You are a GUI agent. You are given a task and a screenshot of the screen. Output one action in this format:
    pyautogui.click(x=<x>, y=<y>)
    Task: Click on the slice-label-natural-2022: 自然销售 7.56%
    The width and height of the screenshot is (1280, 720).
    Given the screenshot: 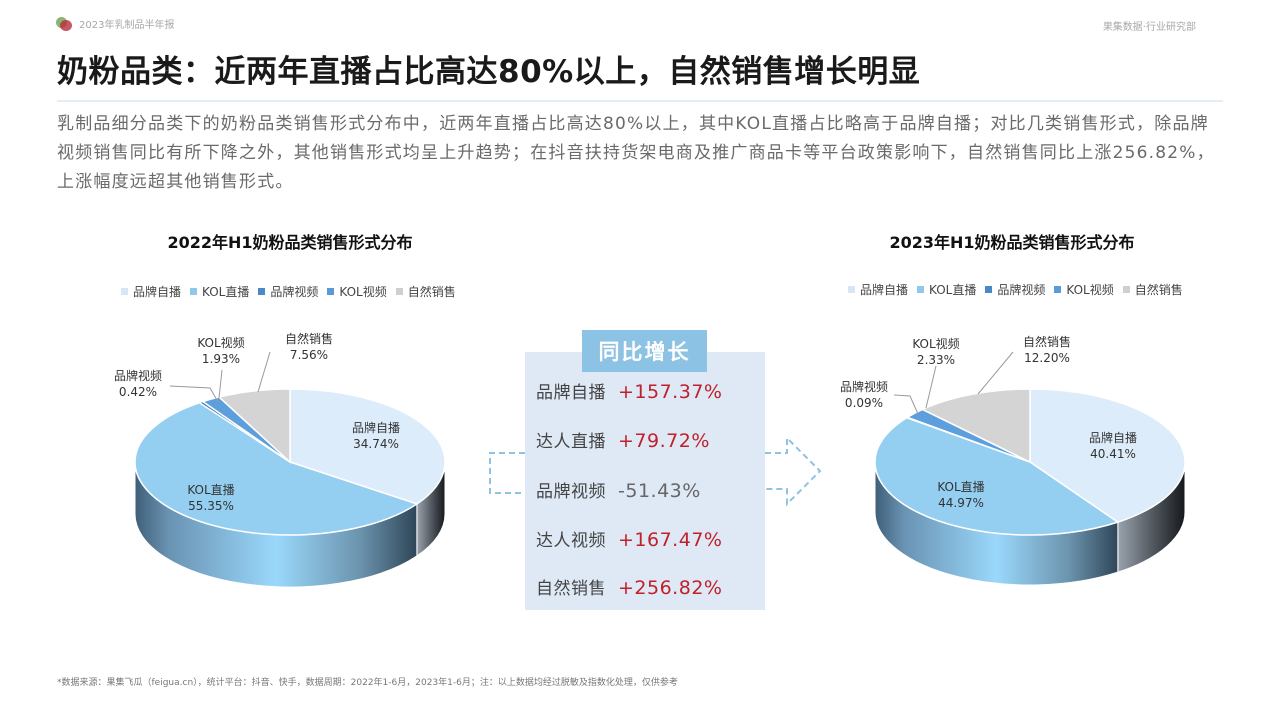 What is the action you would take?
    pyautogui.click(x=309, y=347)
    